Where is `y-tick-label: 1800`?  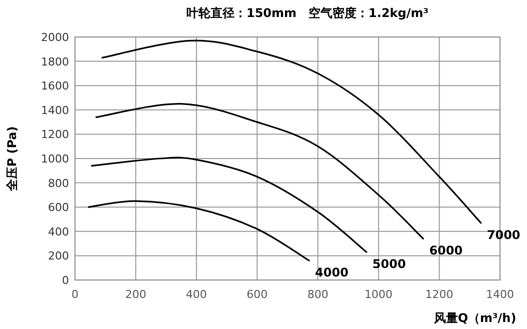 y-tick-label: 1800 is located at coordinates (55, 61).